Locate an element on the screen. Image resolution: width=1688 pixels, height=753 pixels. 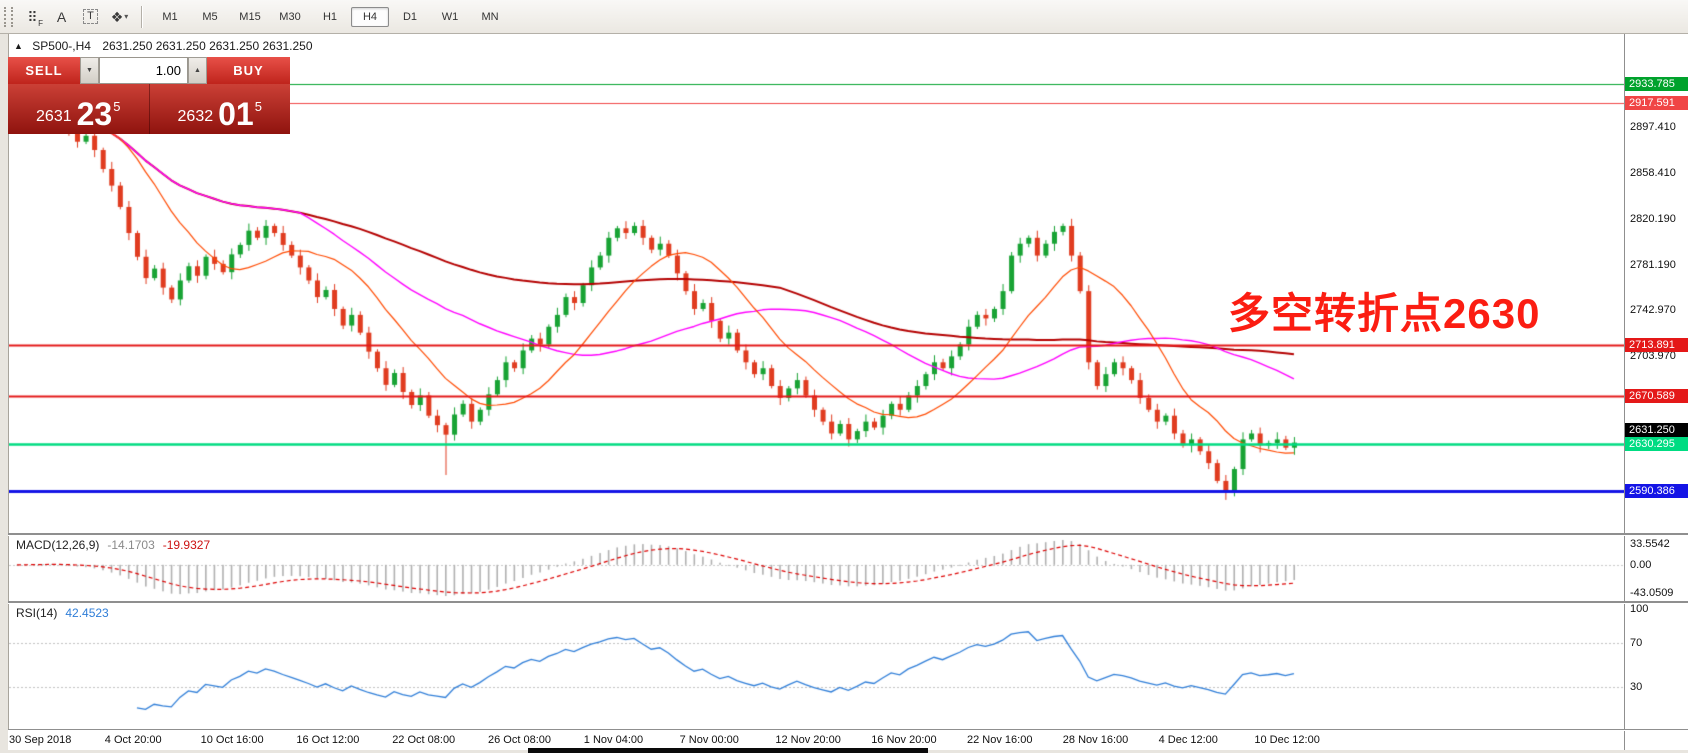
symbol-ohlc-values: 2631.250 2631.250 2631.250 2631.250 is located at coordinates (207, 46).